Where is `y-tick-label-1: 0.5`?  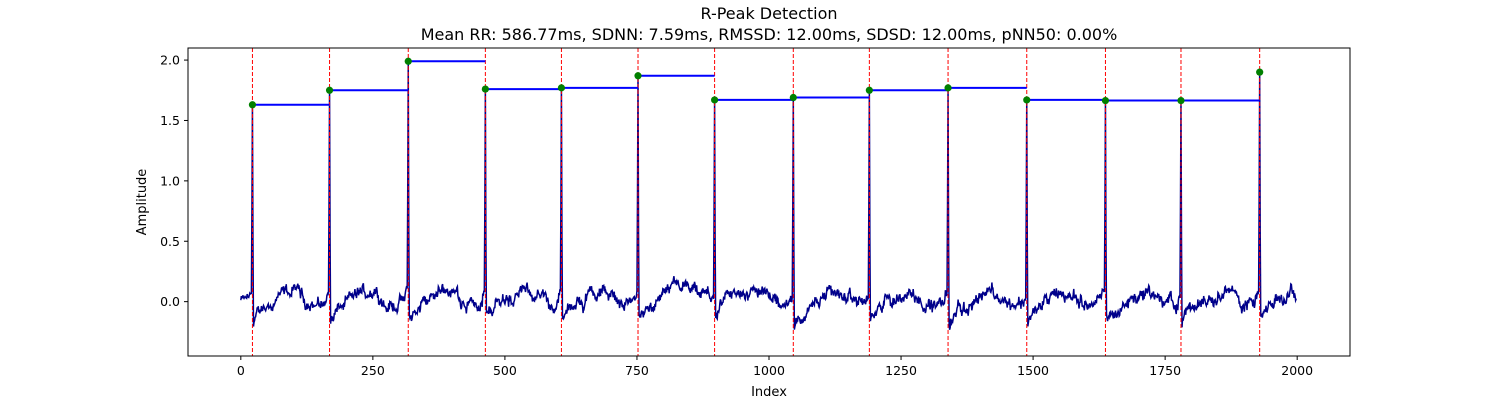
y-tick-label-1: 0.5 is located at coordinates (170, 241).